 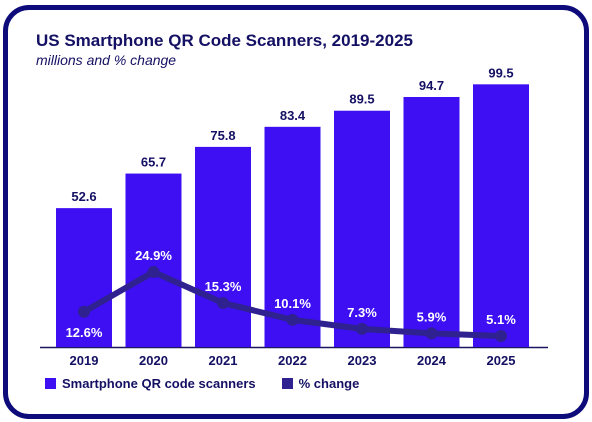 I want to click on bar-value-label-2022: 83.4, so click(x=293, y=115).